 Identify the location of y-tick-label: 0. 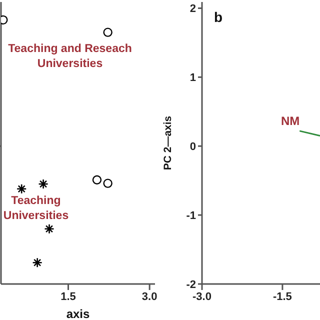
(193, 147).